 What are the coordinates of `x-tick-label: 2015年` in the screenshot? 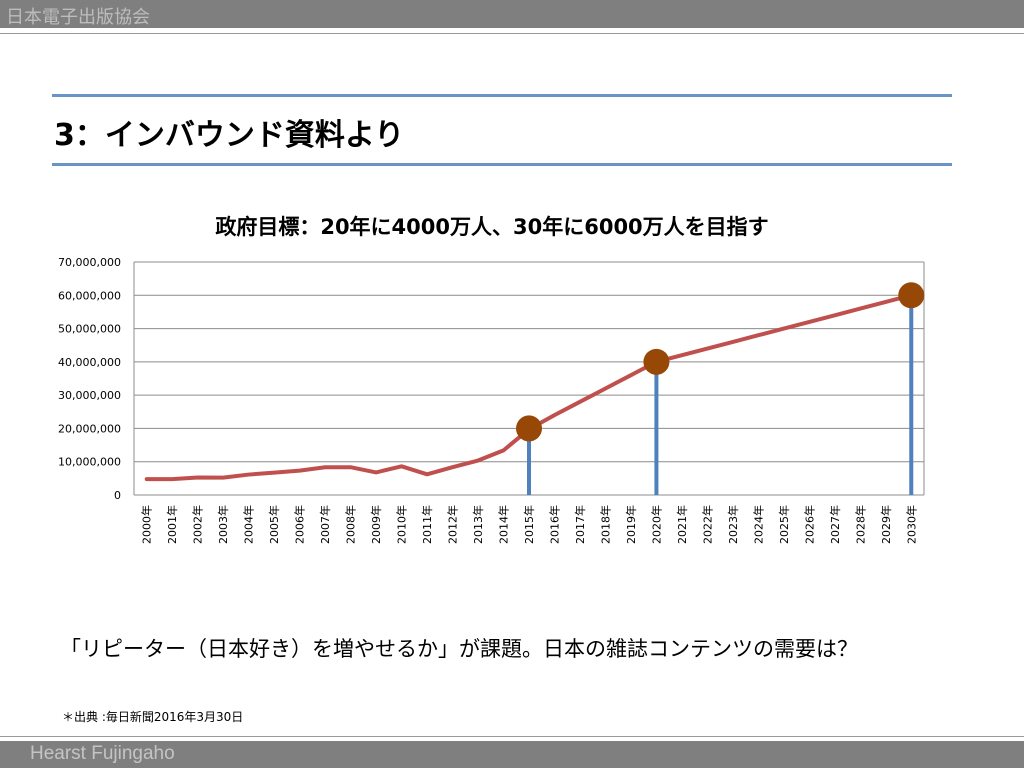 It's located at (529, 524).